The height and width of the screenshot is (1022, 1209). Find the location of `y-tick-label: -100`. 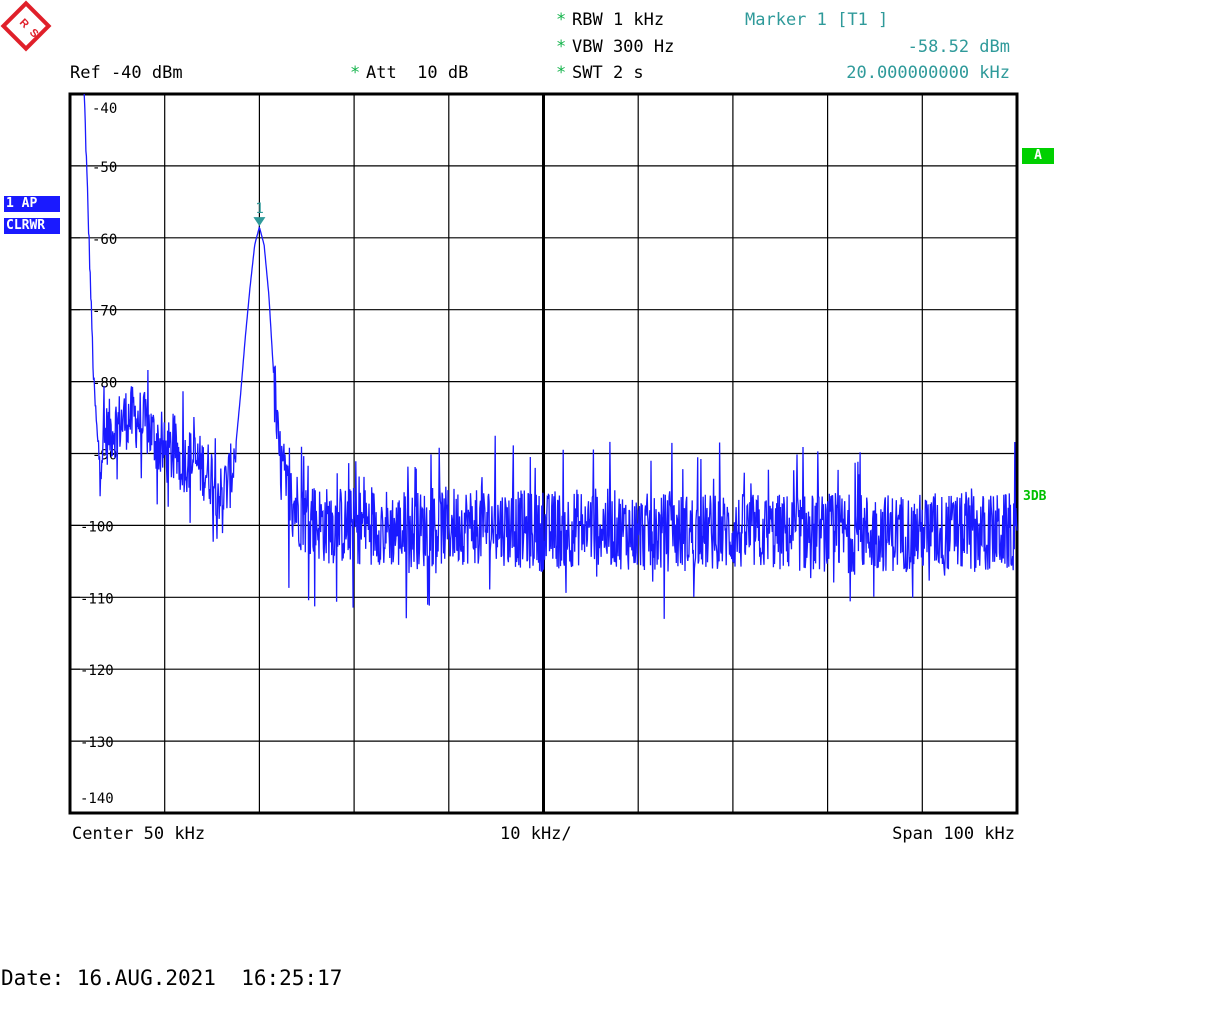

y-tick-label: -100 is located at coordinates (97, 527).